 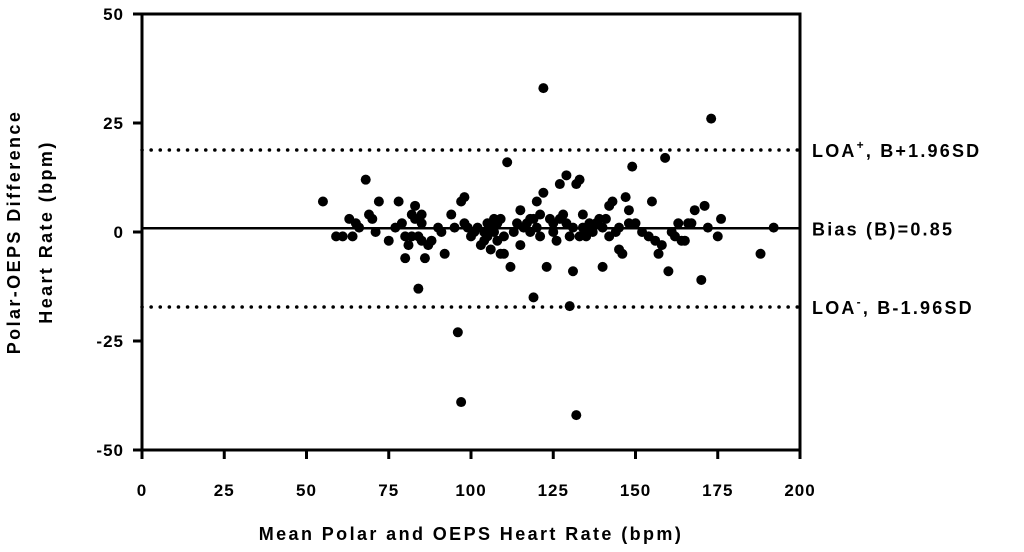 I want to click on x-axis-title: Mean Polar and OEPS Heart Rate (bpm), so click(x=471, y=534).